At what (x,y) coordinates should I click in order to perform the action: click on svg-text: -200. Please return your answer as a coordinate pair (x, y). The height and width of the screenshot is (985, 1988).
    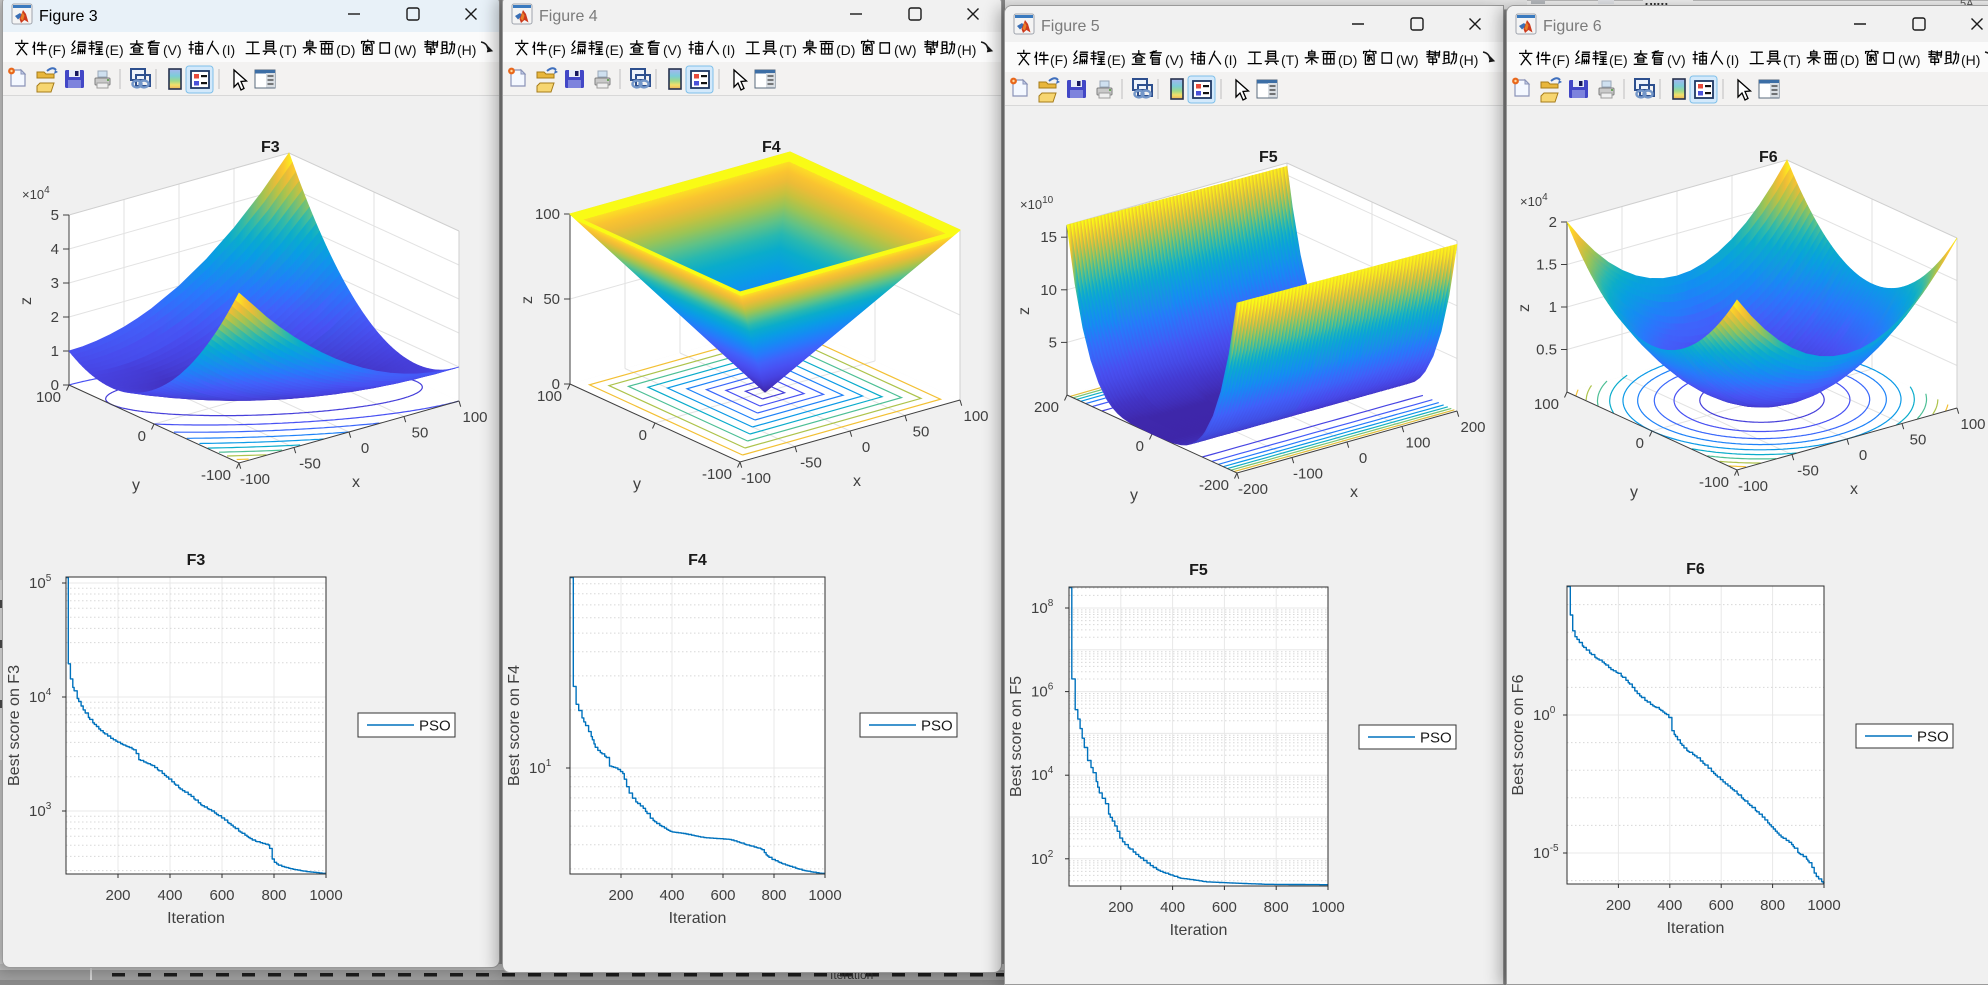
    Looking at the image, I should click on (1253, 489).